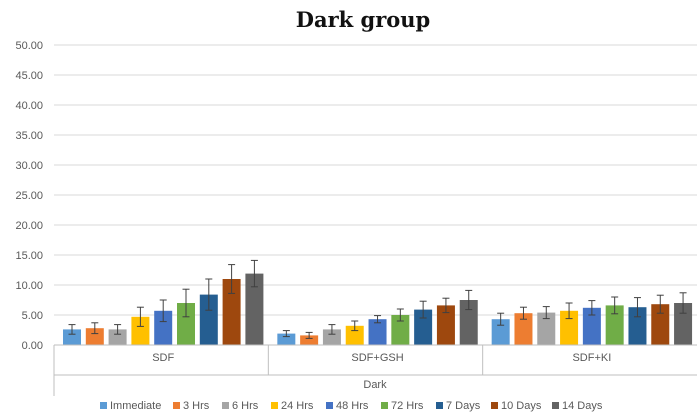 This screenshot has height=419, width=697. I want to click on legend-label: 14 Days, so click(582, 406).